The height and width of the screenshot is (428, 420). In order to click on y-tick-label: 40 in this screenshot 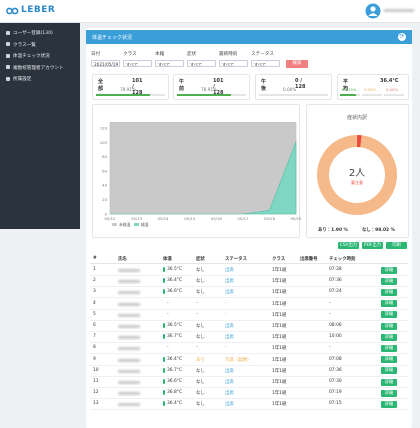, I will do `click(104, 185)`.